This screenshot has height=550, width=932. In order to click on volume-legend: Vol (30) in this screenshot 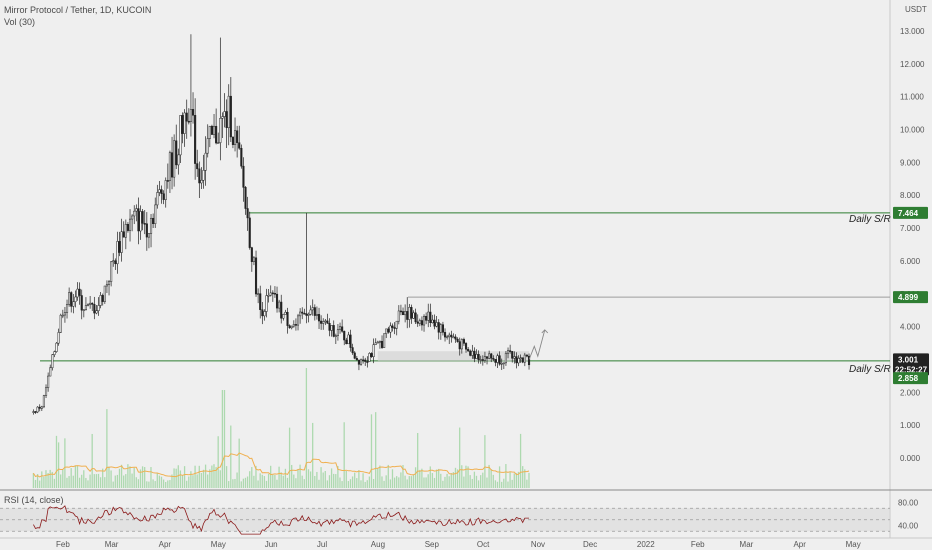, I will do `click(19, 22)`.